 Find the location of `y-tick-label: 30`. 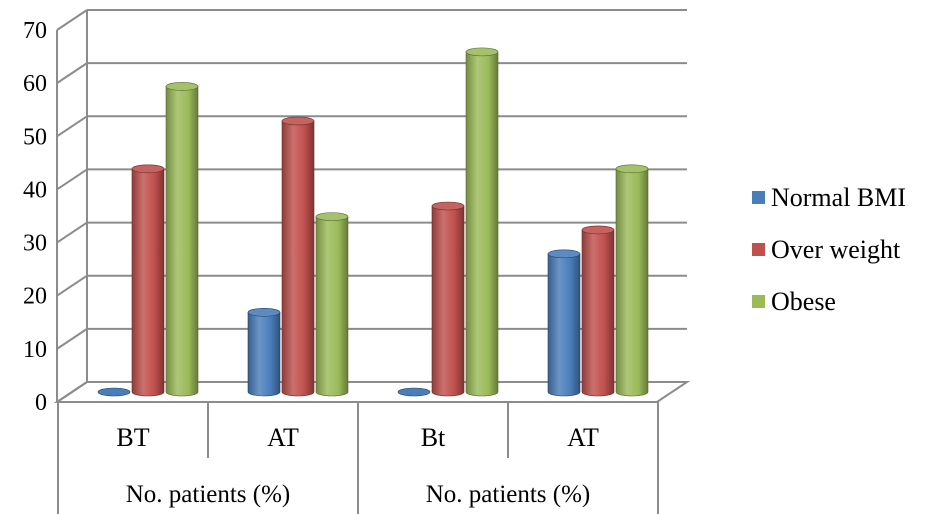

y-tick-label: 30 is located at coordinates (35, 244).